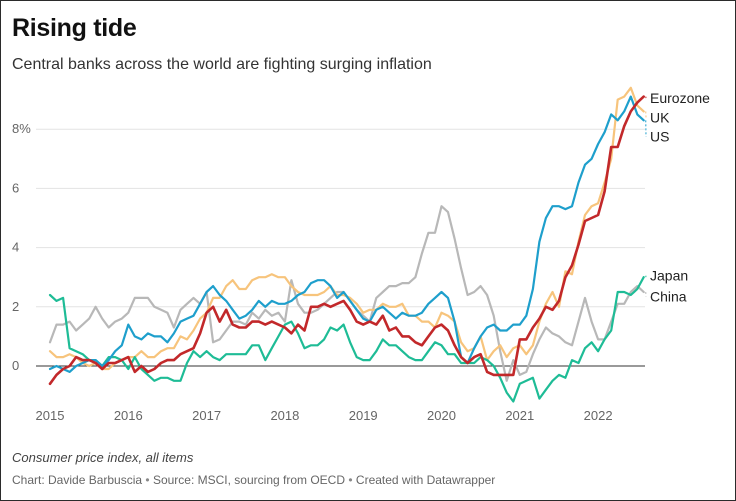 This screenshot has height=501, width=736. I want to click on series-label-uk: UK, so click(660, 117).